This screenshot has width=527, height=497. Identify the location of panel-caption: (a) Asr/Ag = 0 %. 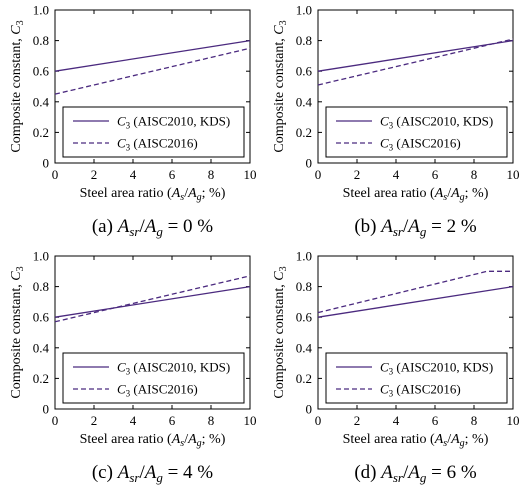
(152, 227).